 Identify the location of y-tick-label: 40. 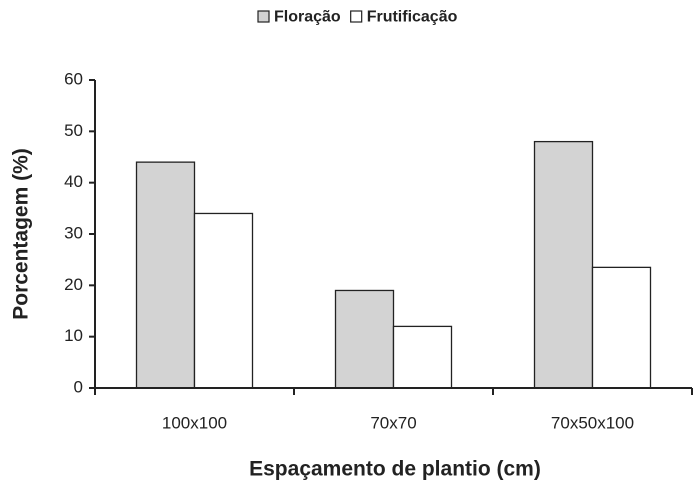
(73, 181).